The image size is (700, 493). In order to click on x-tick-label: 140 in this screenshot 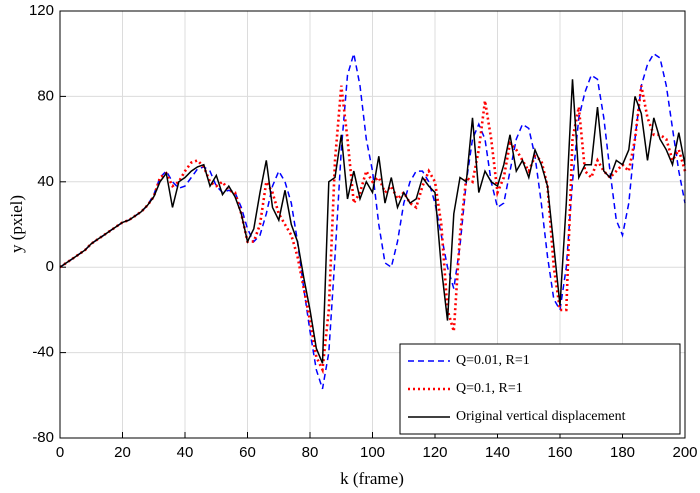, I will do `click(497, 452)`.